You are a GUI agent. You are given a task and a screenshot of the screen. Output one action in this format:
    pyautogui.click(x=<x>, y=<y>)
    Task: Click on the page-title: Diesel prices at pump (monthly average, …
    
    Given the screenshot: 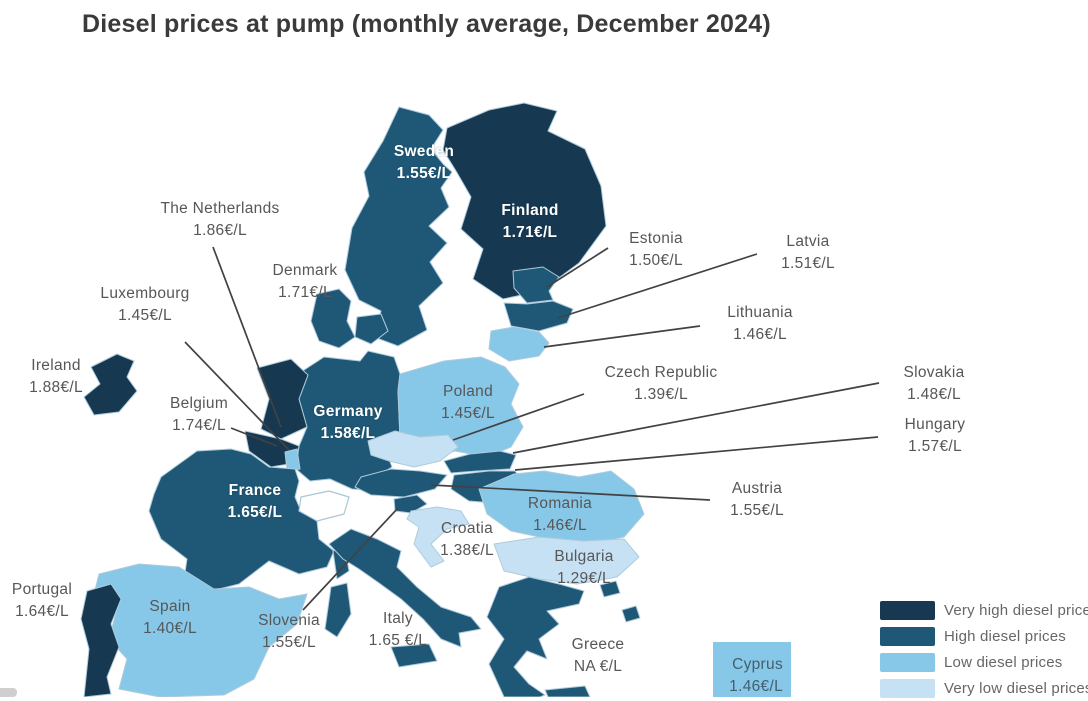 What is the action you would take?
    pyautogui.click(x=426, y=24)
    